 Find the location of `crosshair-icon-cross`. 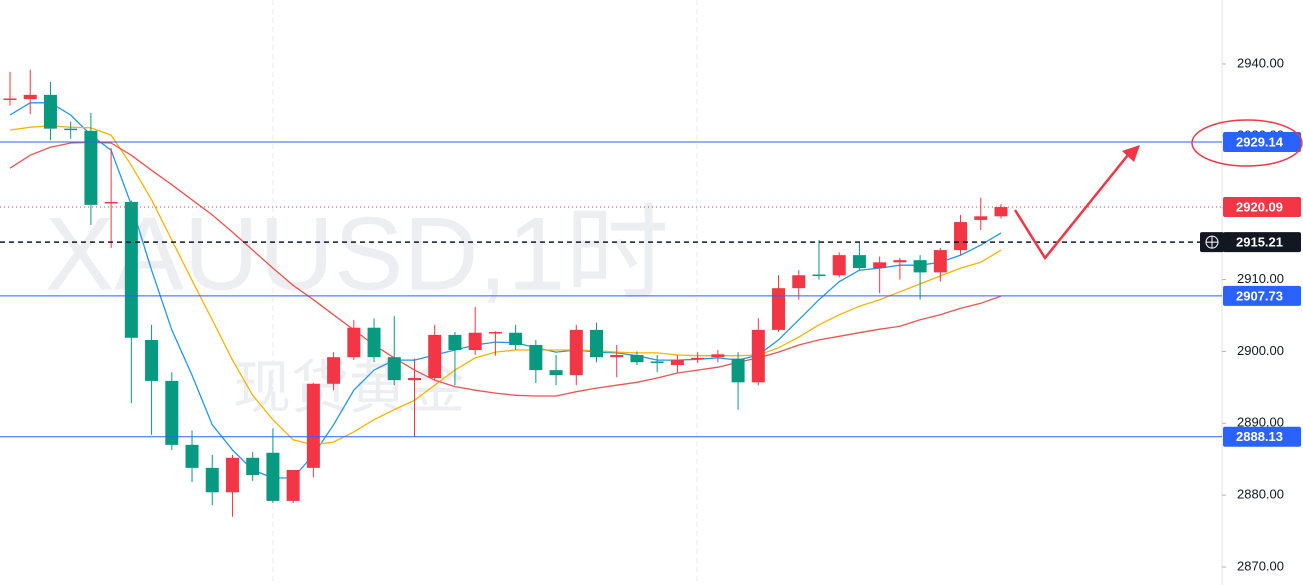

crosshair-icon-cross is located at coordinates (1212, 242).